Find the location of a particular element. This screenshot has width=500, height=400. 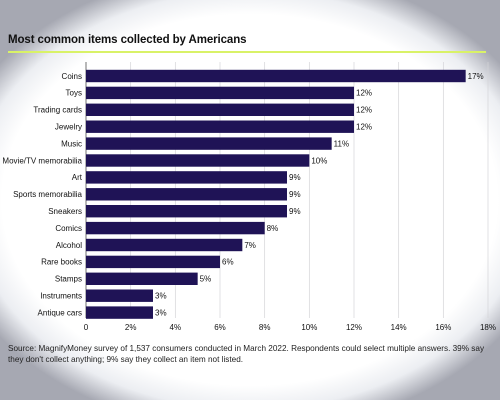

title-accent-rule is located at coordinates (247, 52).